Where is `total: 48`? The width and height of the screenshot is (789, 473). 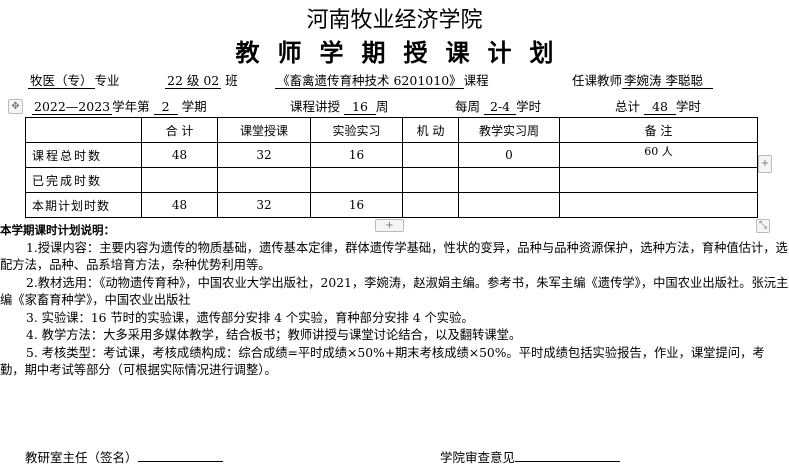
total: 48 is located at coordinates (660, 107).